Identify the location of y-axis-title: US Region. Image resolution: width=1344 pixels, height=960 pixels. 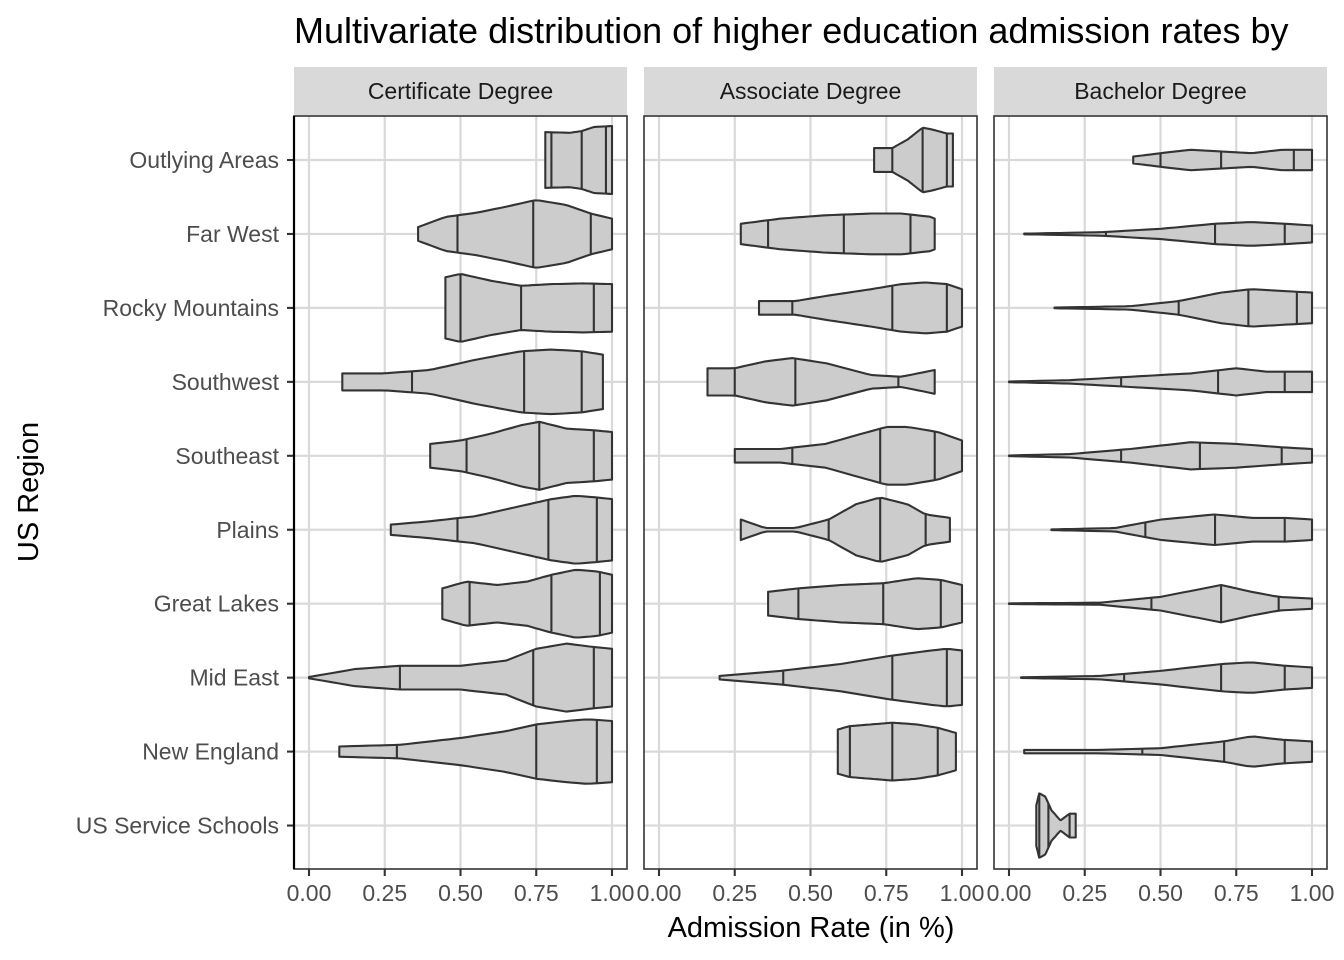
(29, 492).